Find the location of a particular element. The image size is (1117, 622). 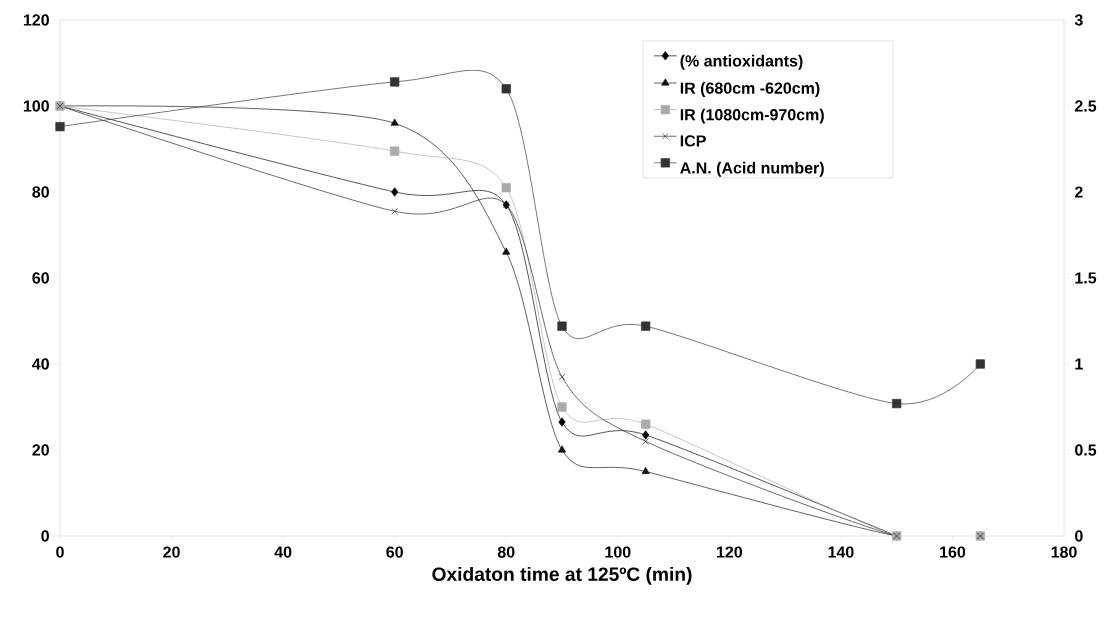

x-tick-label: 60 is located at coordinates (394, 552).